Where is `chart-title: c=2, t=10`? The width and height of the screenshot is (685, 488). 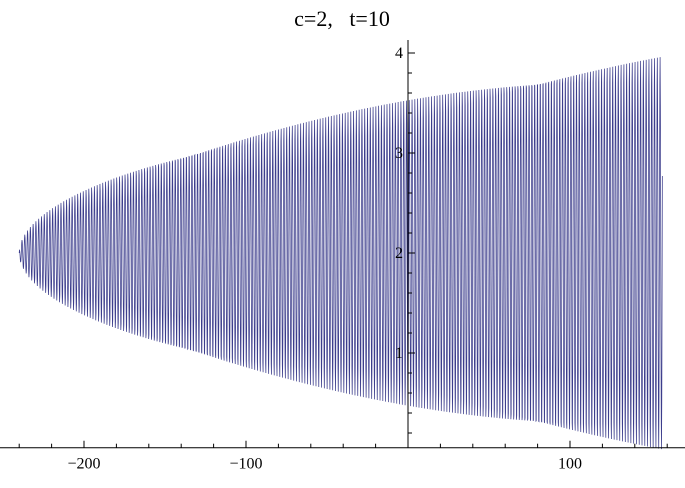 chart-title: c=2, t=10 is located at coordinates (342, 18).